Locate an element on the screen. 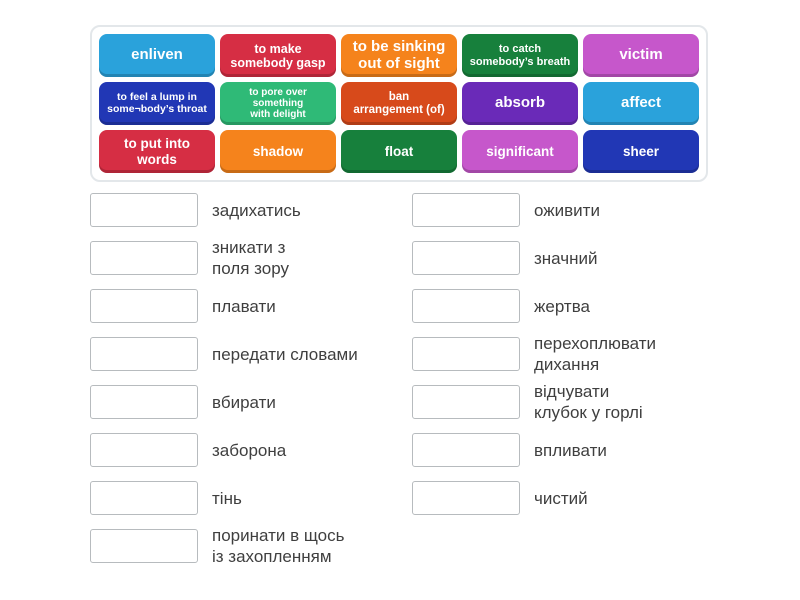  word-tile-label: victim is located at coordinates (641, 55).